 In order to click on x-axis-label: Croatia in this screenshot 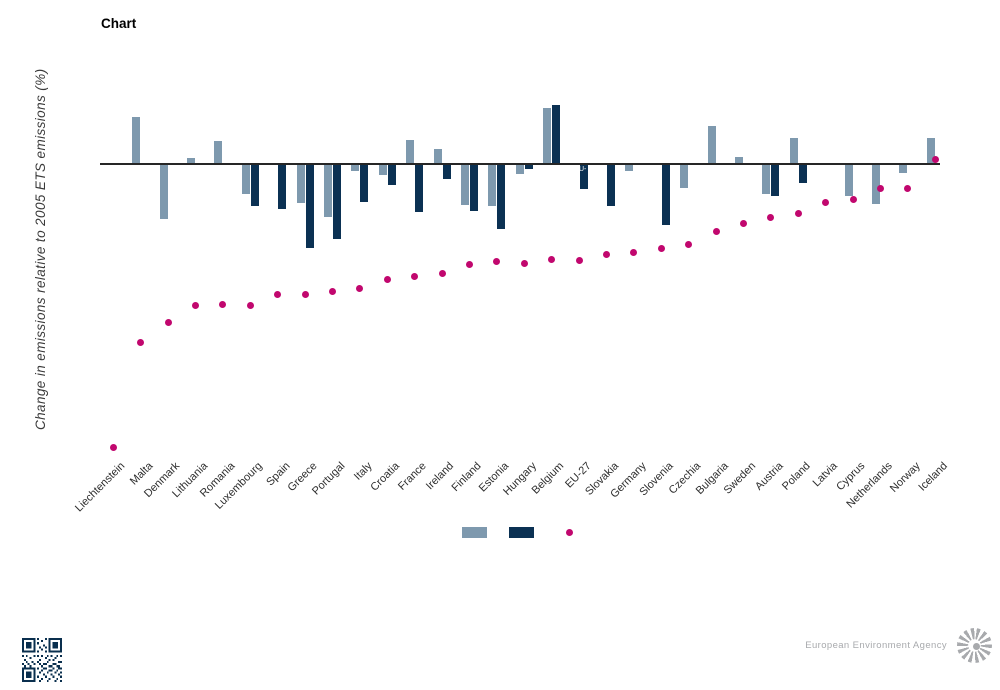, I will do `click(385, 477)`.